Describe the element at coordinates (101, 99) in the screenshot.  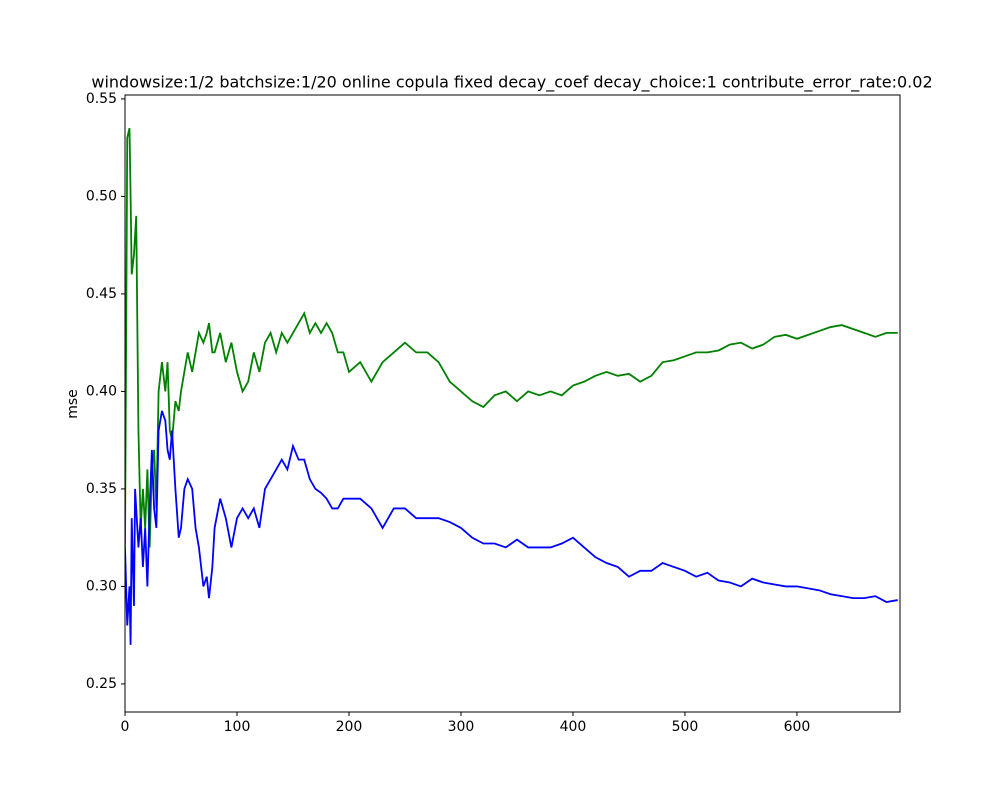
I see `y-tick-label: 0.55` at that location.